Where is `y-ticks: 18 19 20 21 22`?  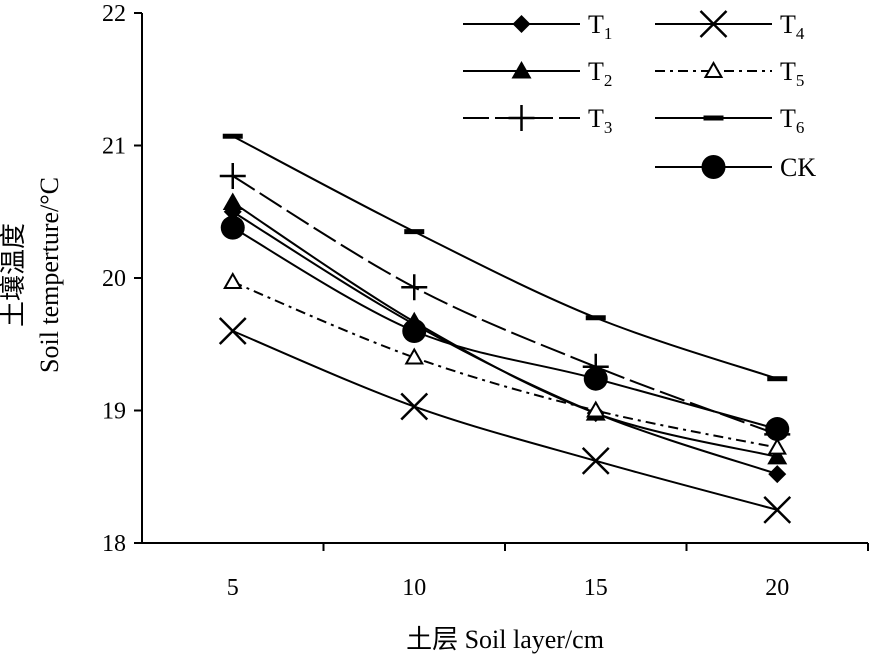
y-ticks: 18 19 20 21 22 is located at coordinates (122, 279).